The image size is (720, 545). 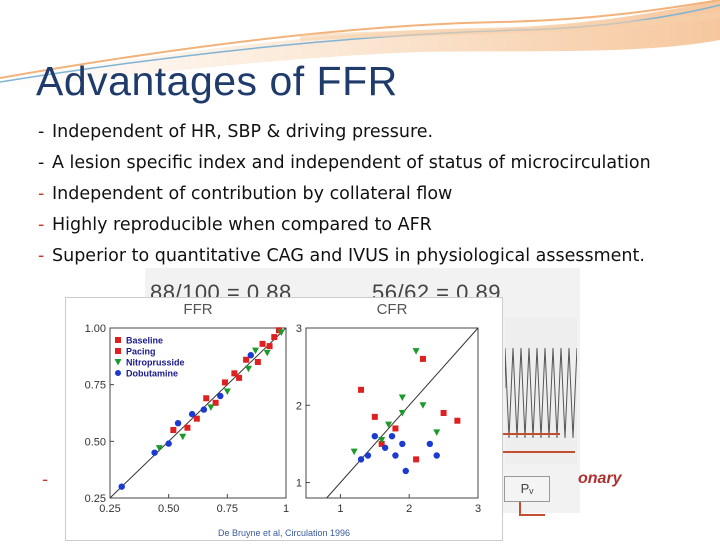 I want to click on slide-title: Advantages of FFR, so click(x=217, y=81).